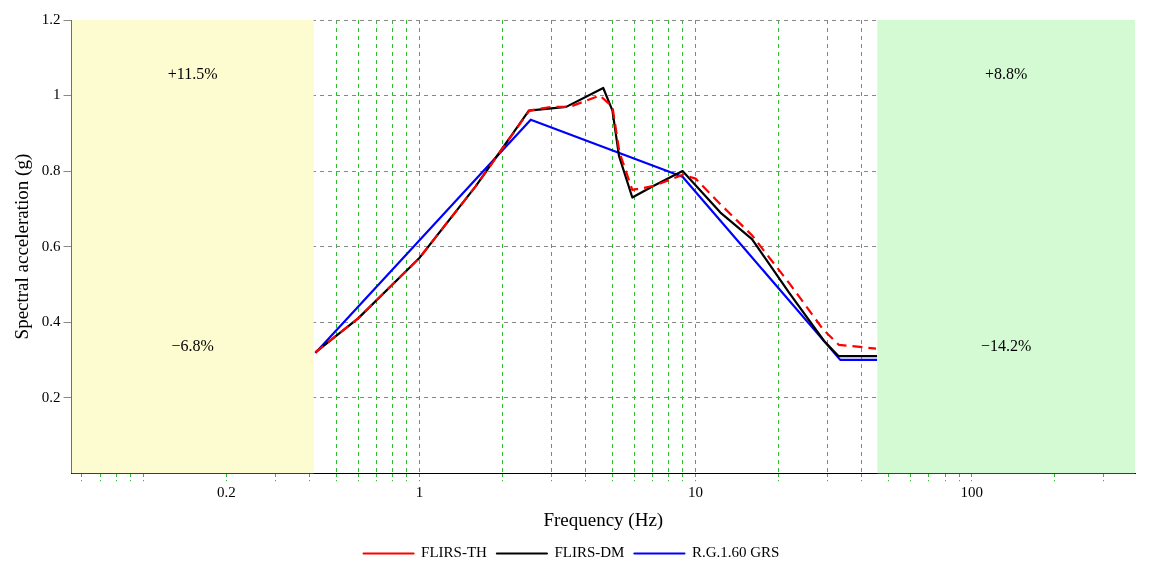 Image resolution: width=1153 pixels, height=579 pixels. I want to click on x-axis-title: Frequency (Hz), so click(603, 519).